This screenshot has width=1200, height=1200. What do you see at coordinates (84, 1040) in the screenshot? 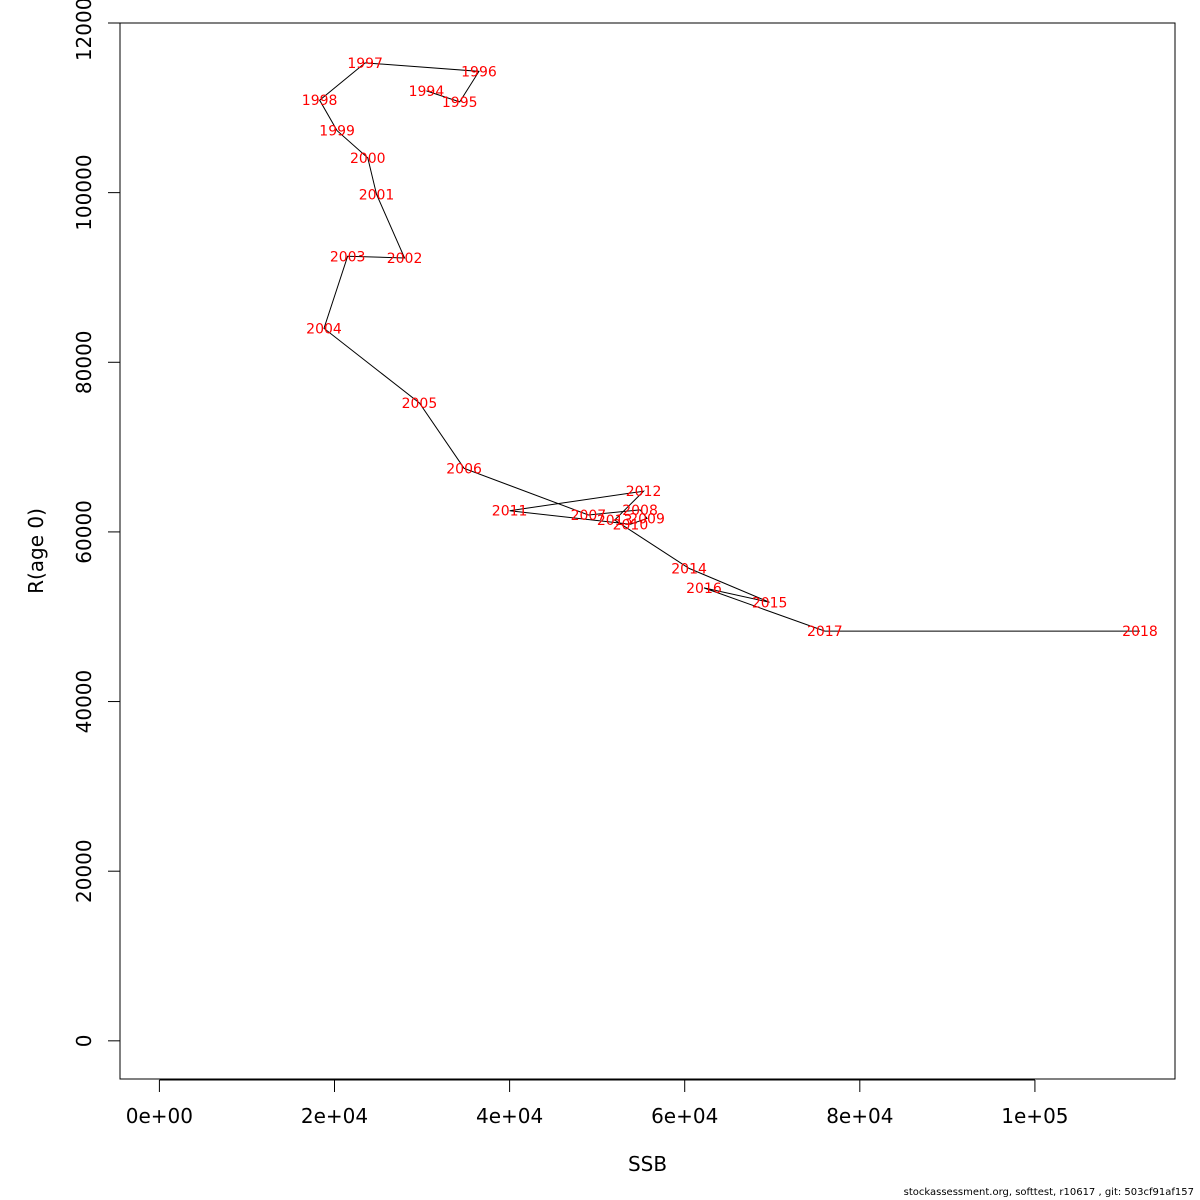
I see `y-tick-label: 0` at bounding box center [84, 1040].